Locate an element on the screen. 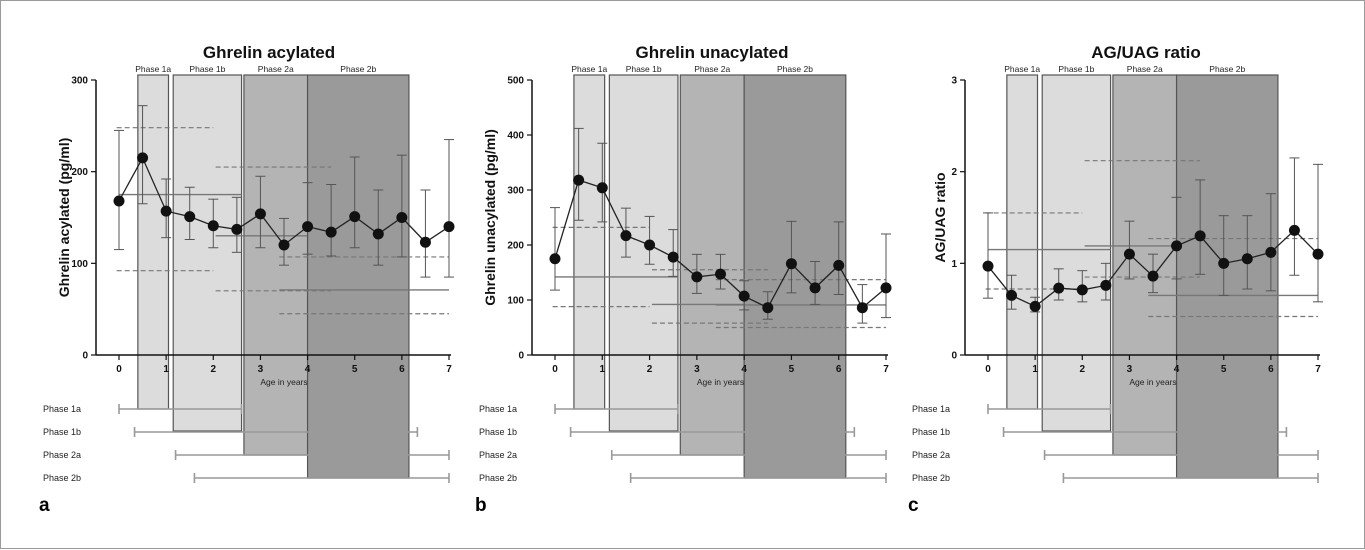  y-tick-label: 400 is located at coordinates (515, 136).